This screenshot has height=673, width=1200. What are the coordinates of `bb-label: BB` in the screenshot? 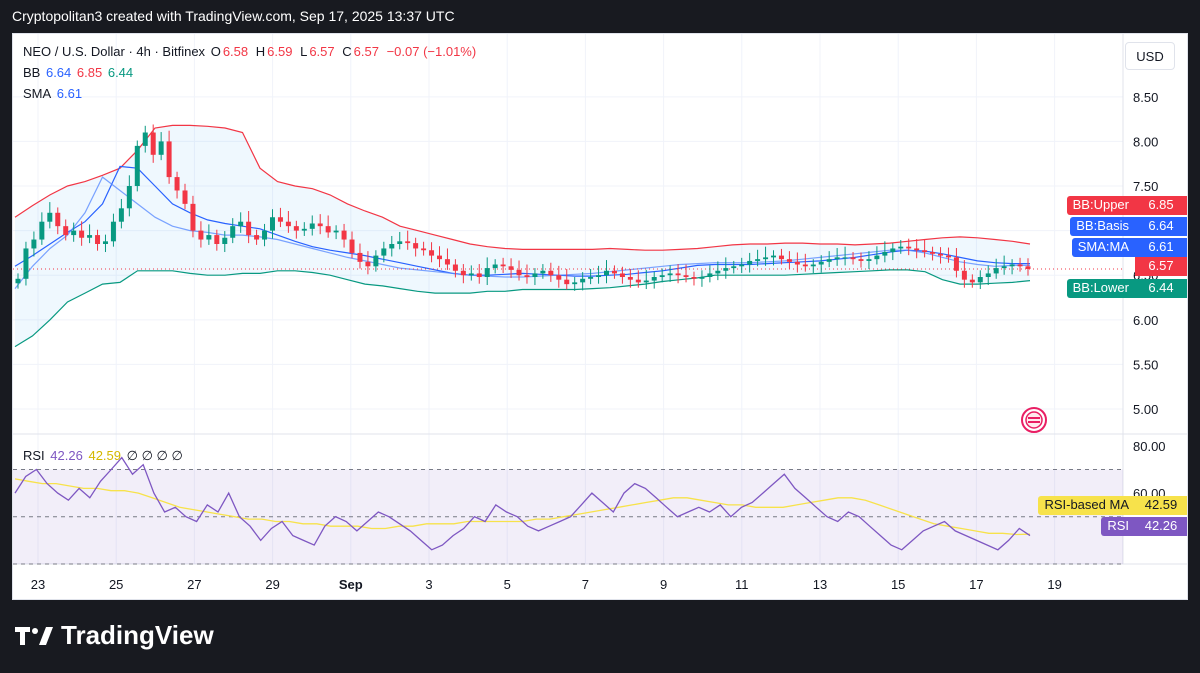 It's located at (32, 72).